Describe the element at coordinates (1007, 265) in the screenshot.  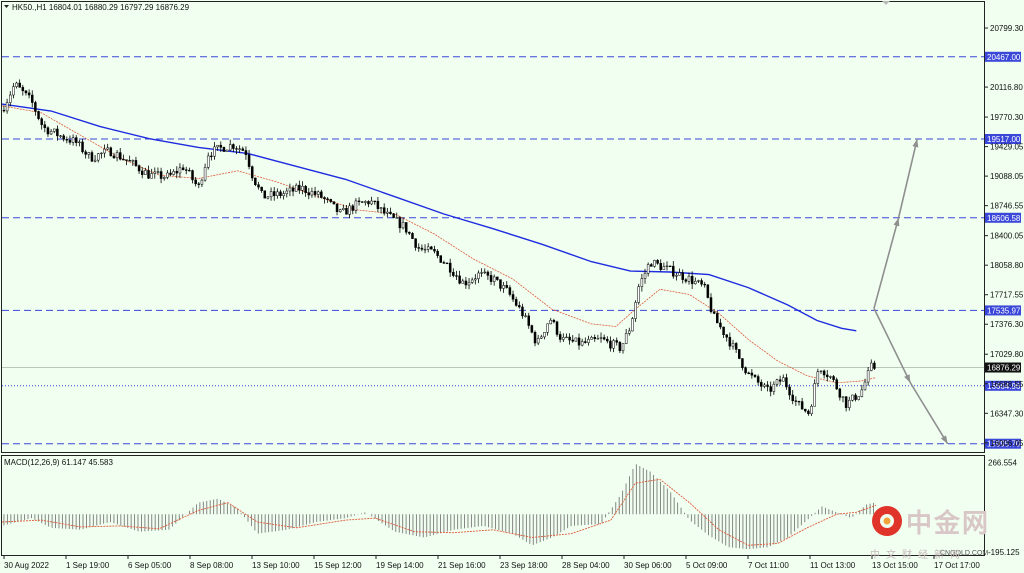
I see `price-tick-label: 18058.80` at that location.